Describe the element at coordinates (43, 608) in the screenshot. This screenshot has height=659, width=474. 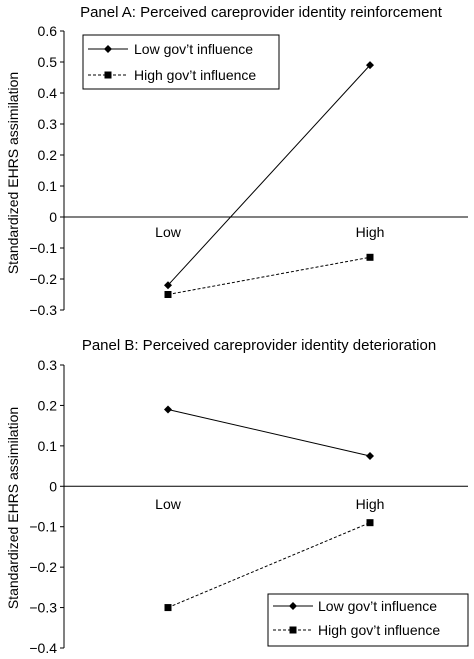
I see `panel-b-y-tick-label: −0.3` at that location.